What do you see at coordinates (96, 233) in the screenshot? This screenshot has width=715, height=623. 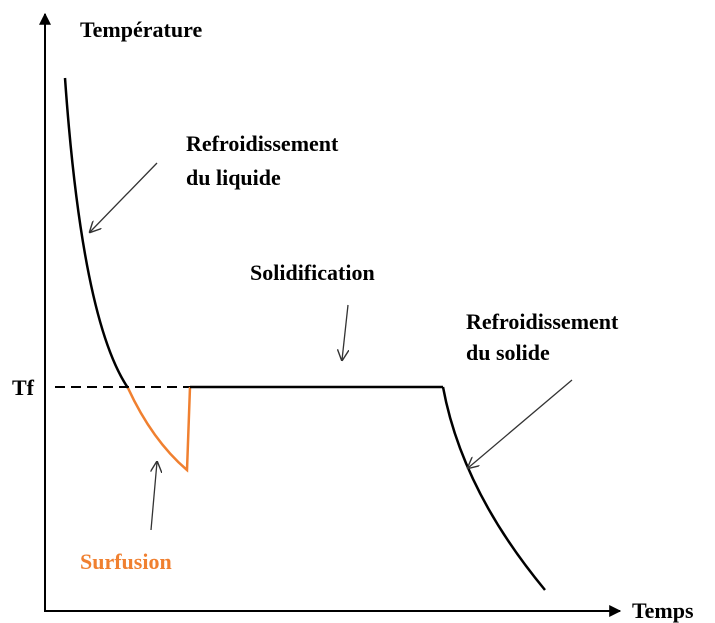 I see `liquid-cooling-curve` at bounding box center [96, 233].